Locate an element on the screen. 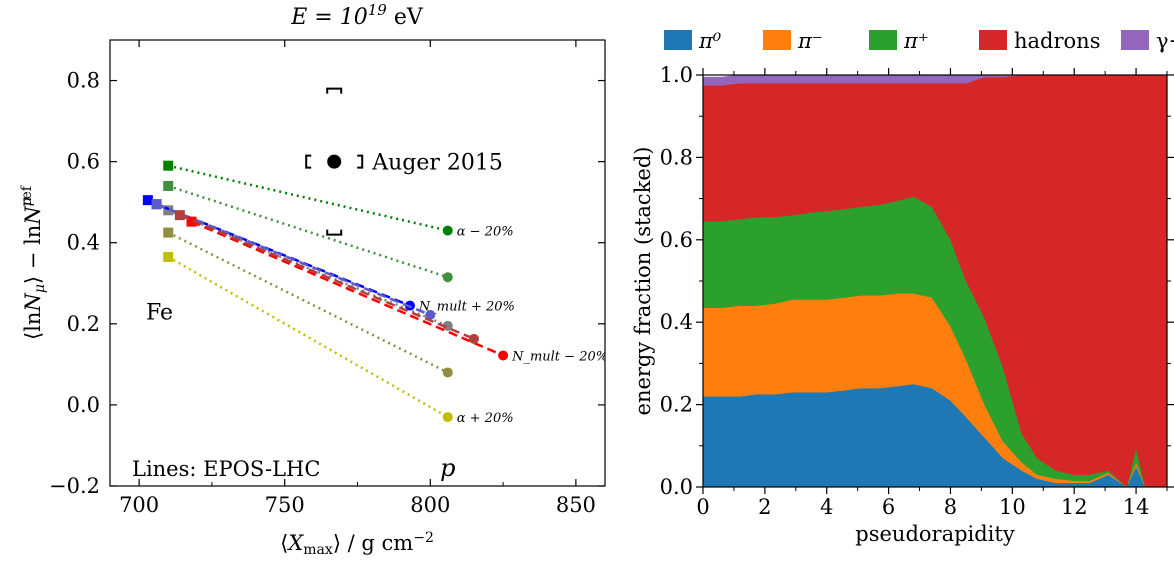 This screenshot has width=1174, height=561. y-tick-label: 1.0 is located at coordinates (676, 75).